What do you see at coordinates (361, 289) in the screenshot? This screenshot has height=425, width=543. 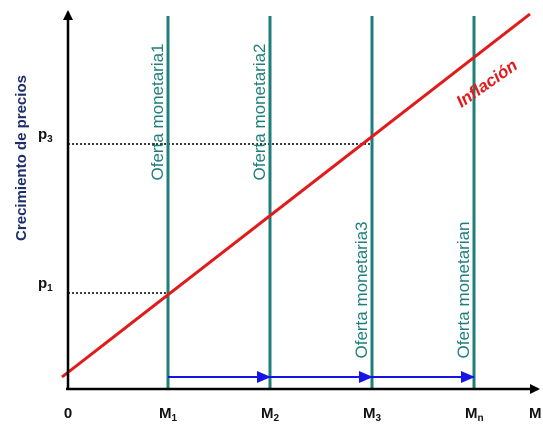 I see `supply-line-label-3: Oferta monetaria3` at bounding box center [361, 289].